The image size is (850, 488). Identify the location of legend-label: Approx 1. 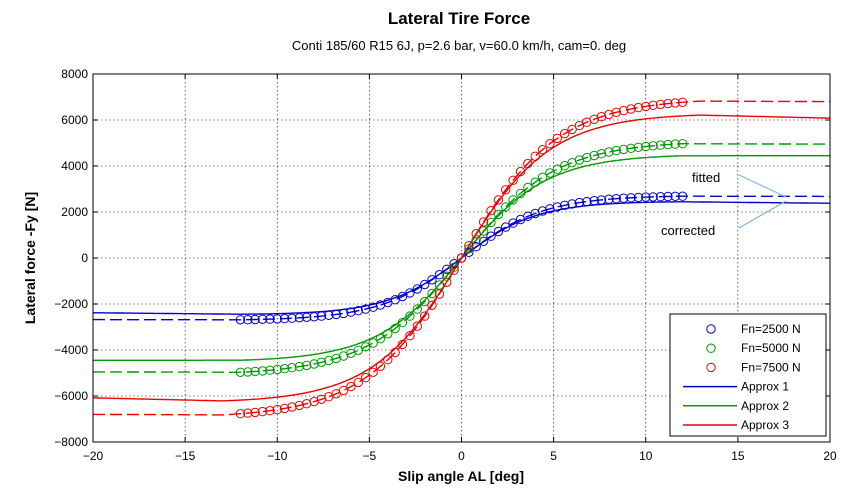
(765, 387).